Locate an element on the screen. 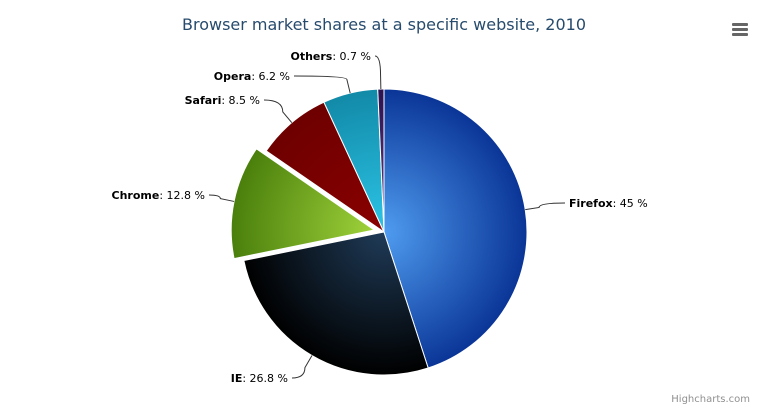 This screenshot has height=416, width=769. connector-ie is located at coordinates (302, 367).